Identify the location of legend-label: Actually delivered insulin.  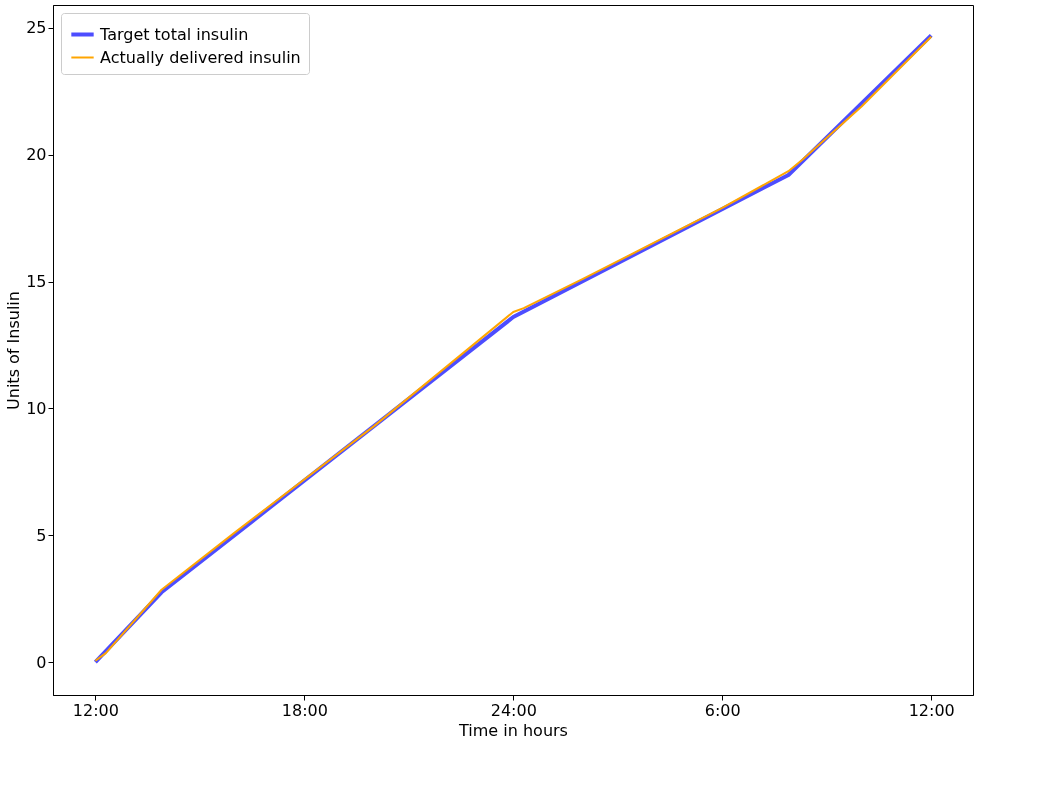
(200, 57).